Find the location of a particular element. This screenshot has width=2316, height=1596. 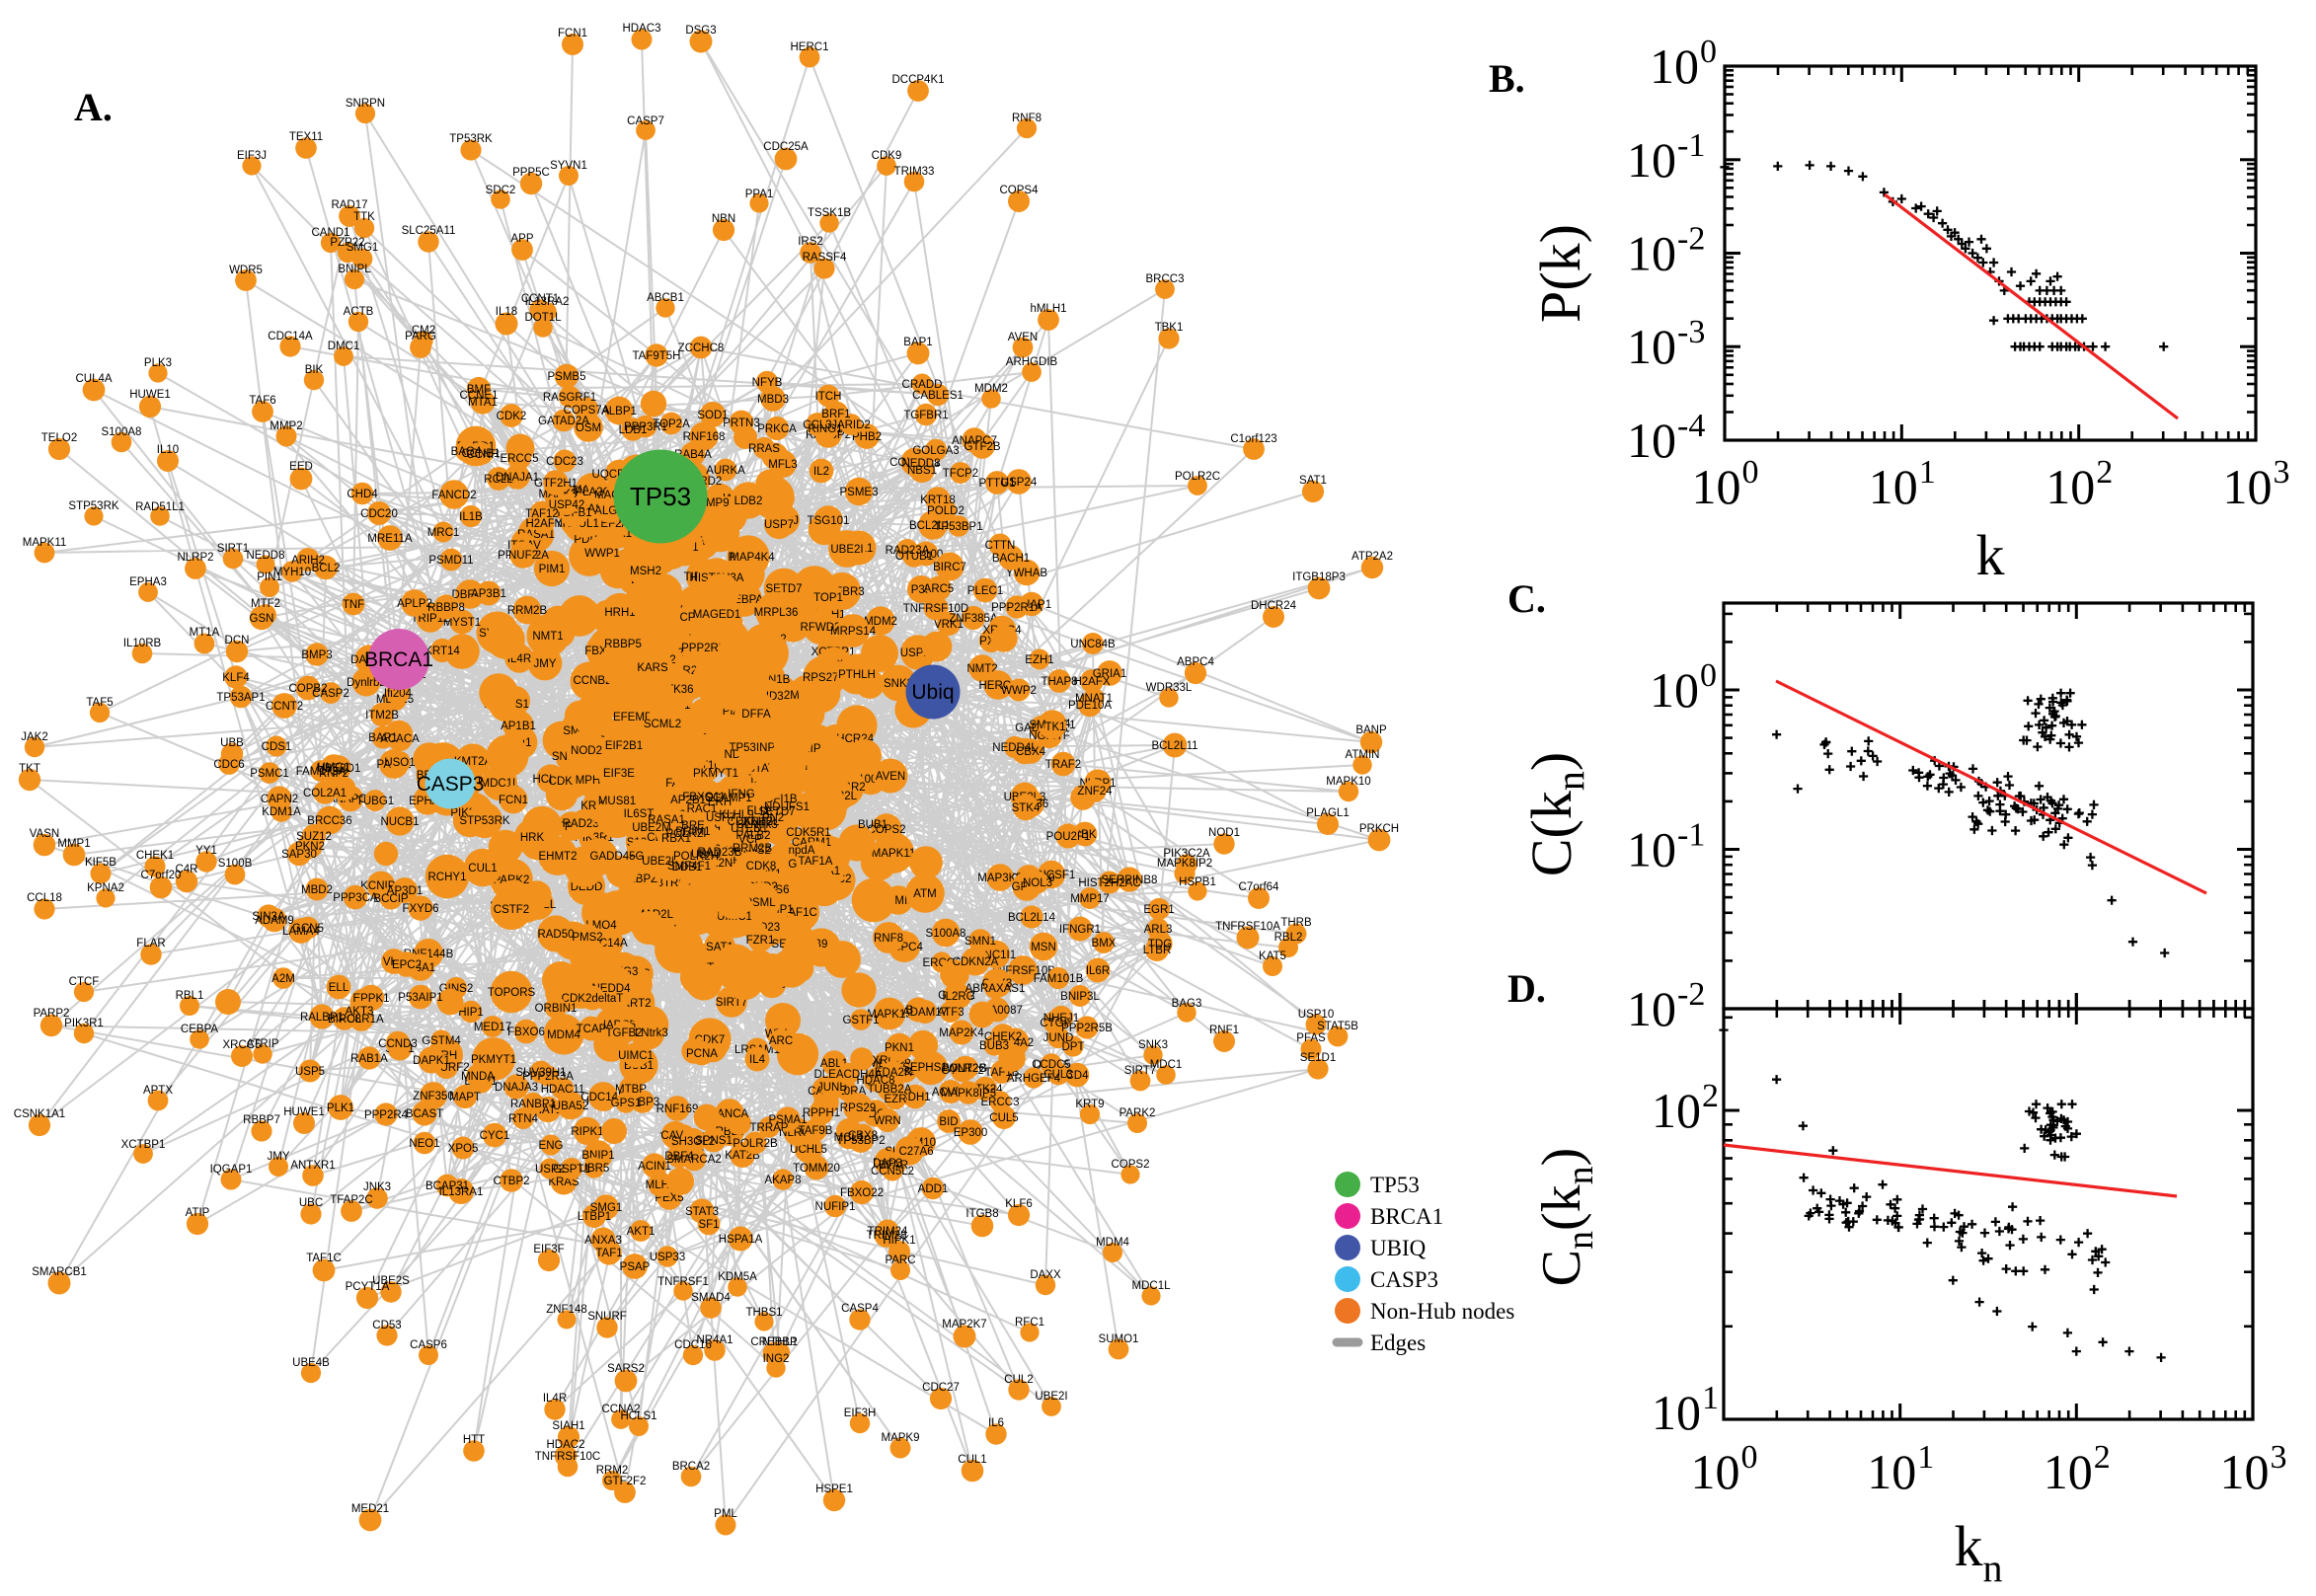

svg-text: BNIPL is located at coordinates (354, 269).